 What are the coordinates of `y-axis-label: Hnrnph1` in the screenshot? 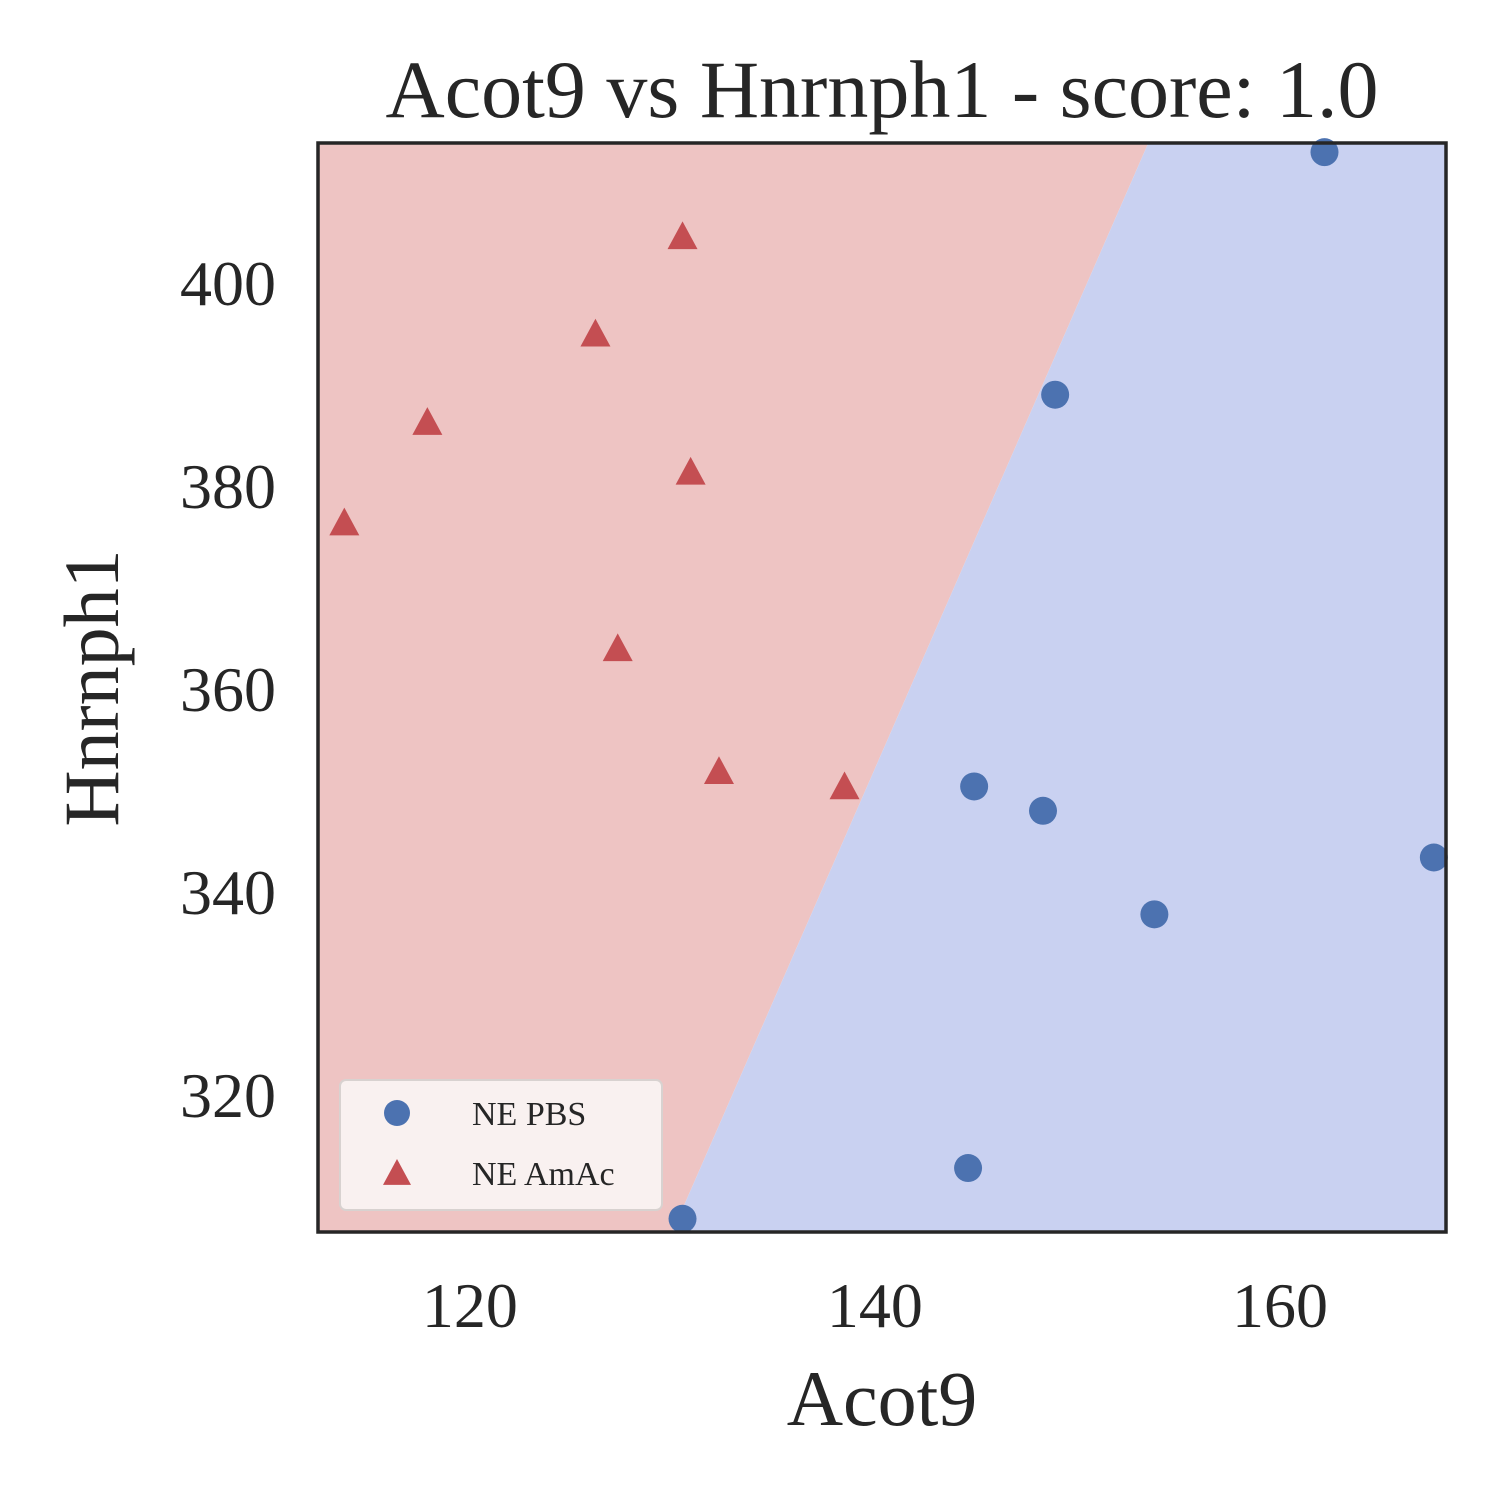 It's located at (91, 687).